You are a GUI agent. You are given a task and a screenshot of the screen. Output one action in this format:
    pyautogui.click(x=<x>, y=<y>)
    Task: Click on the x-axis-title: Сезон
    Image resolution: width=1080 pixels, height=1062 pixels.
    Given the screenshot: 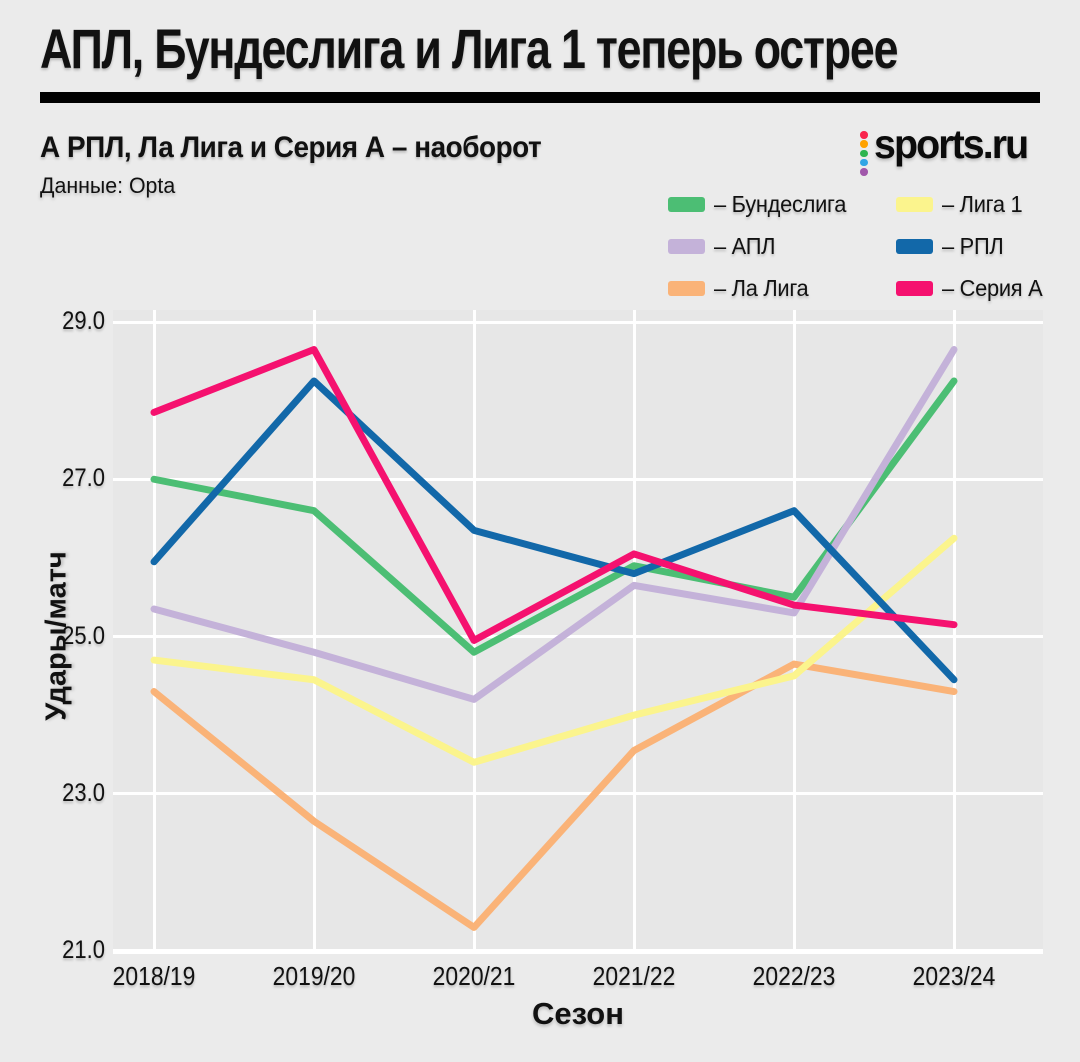 What is the action you would take?
    pyautogui.click(x=578, y=1013)
    